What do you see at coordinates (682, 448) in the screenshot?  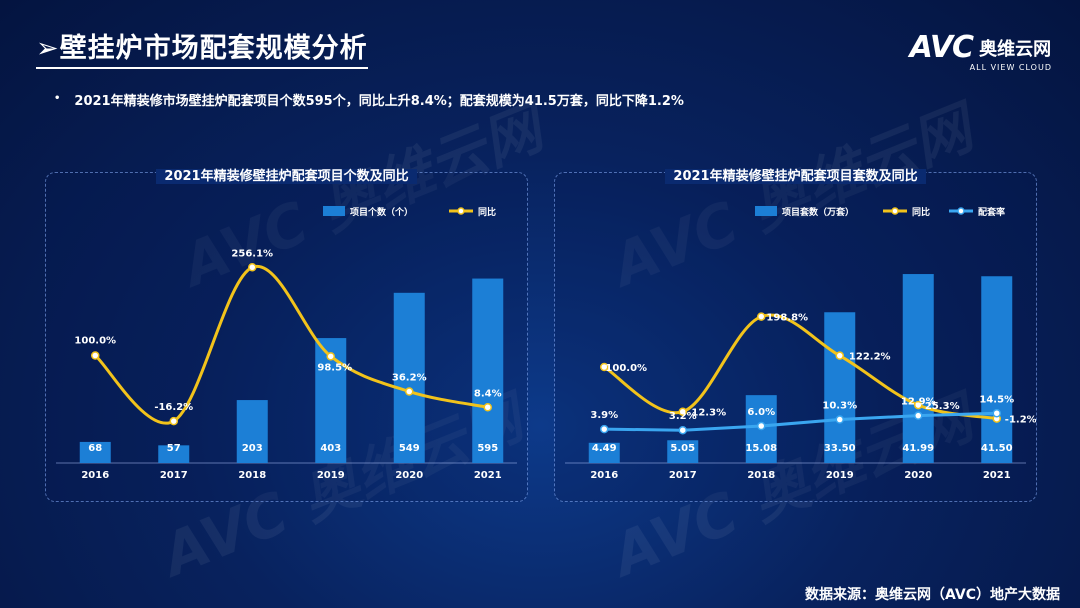 I see `bar-value-label: 5.05` at bounding box center [682, 448].